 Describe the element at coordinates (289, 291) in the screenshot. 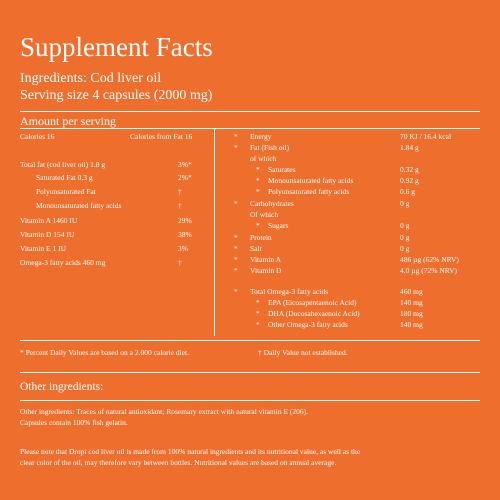

I see `right-nutrient-label: Total Omega-3 fatty acids` at that location.